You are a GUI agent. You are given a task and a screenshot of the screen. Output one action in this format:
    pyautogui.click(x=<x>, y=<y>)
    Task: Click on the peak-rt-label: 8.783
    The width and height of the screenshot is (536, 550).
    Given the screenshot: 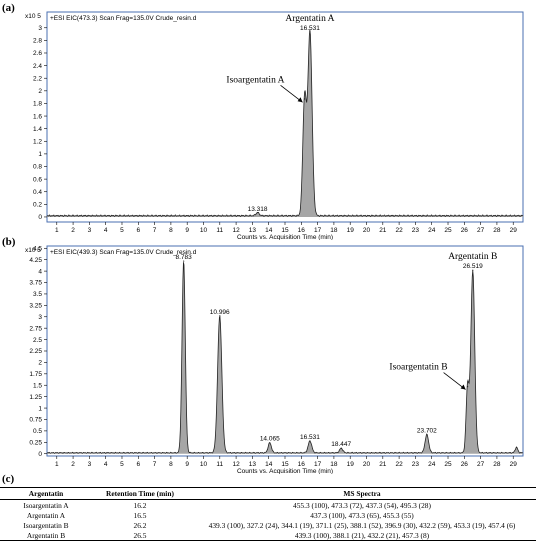 What is the action you would take?
    pyautogui.click(x=184, y=257)
    